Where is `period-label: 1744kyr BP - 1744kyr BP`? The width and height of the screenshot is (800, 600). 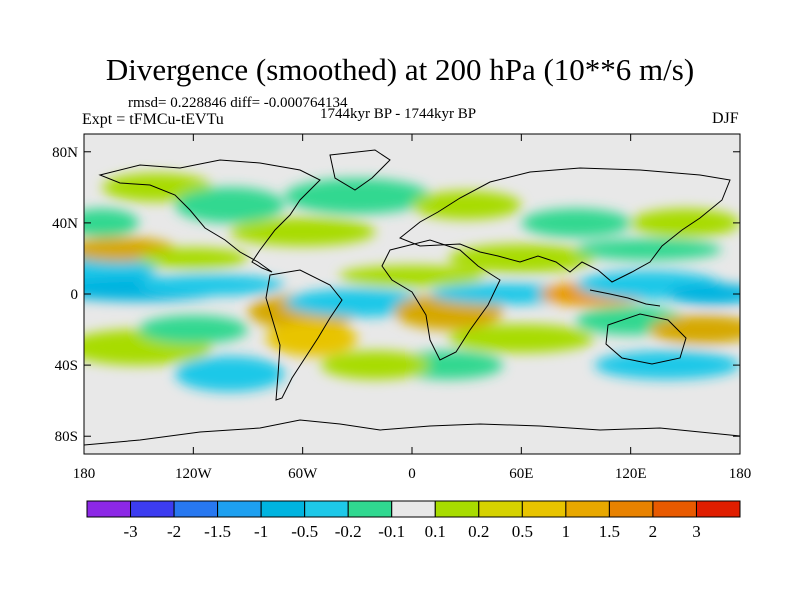 period-label: 1744kyr BP - 1744kyr BP is located at coordinates (398, 114).